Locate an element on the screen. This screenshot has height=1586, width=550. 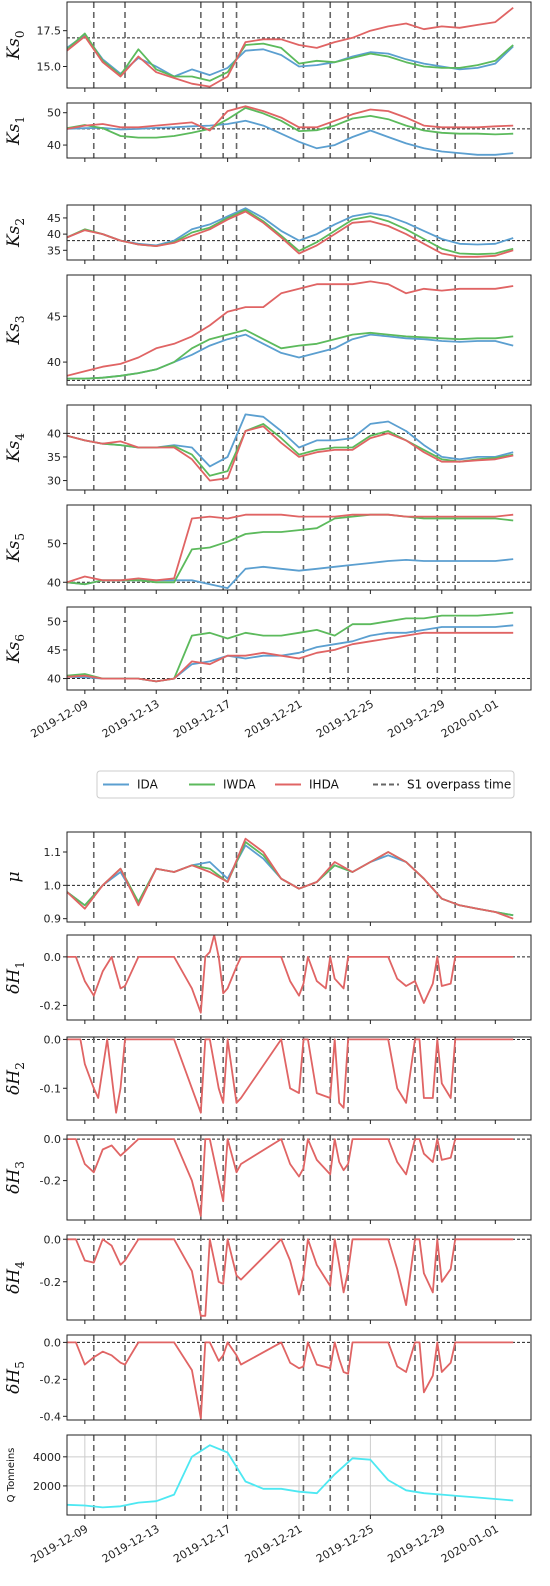
x-tick-label: 2019-12-13 is located at coordinates (131, 1543).